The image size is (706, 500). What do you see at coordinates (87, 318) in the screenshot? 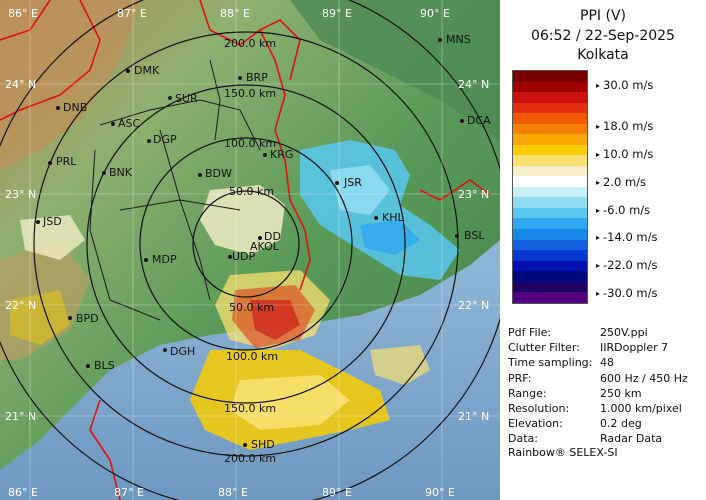
I see `station-label: BPD` at bounding box center [87, 318].